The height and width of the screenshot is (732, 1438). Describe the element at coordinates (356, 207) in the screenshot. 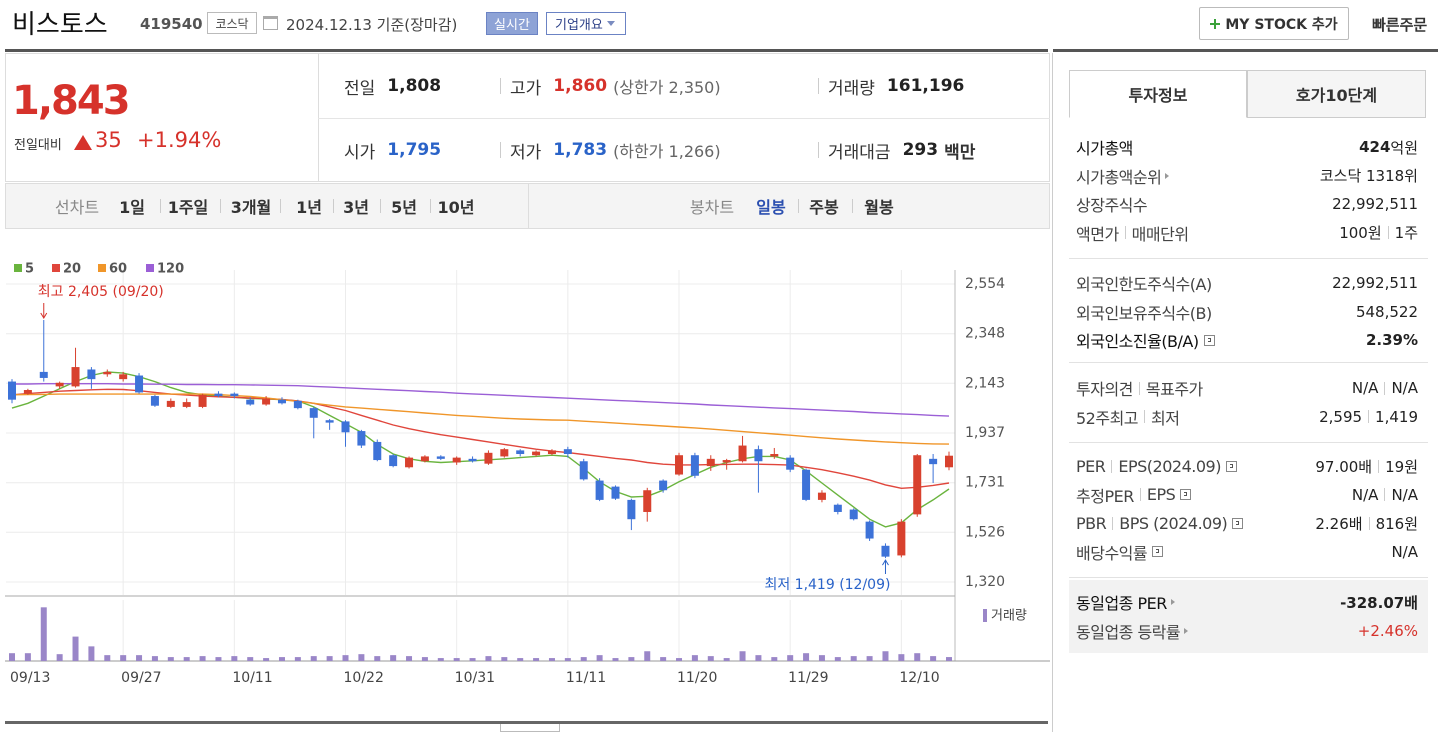

I see `period-tab: 3년` at that location.